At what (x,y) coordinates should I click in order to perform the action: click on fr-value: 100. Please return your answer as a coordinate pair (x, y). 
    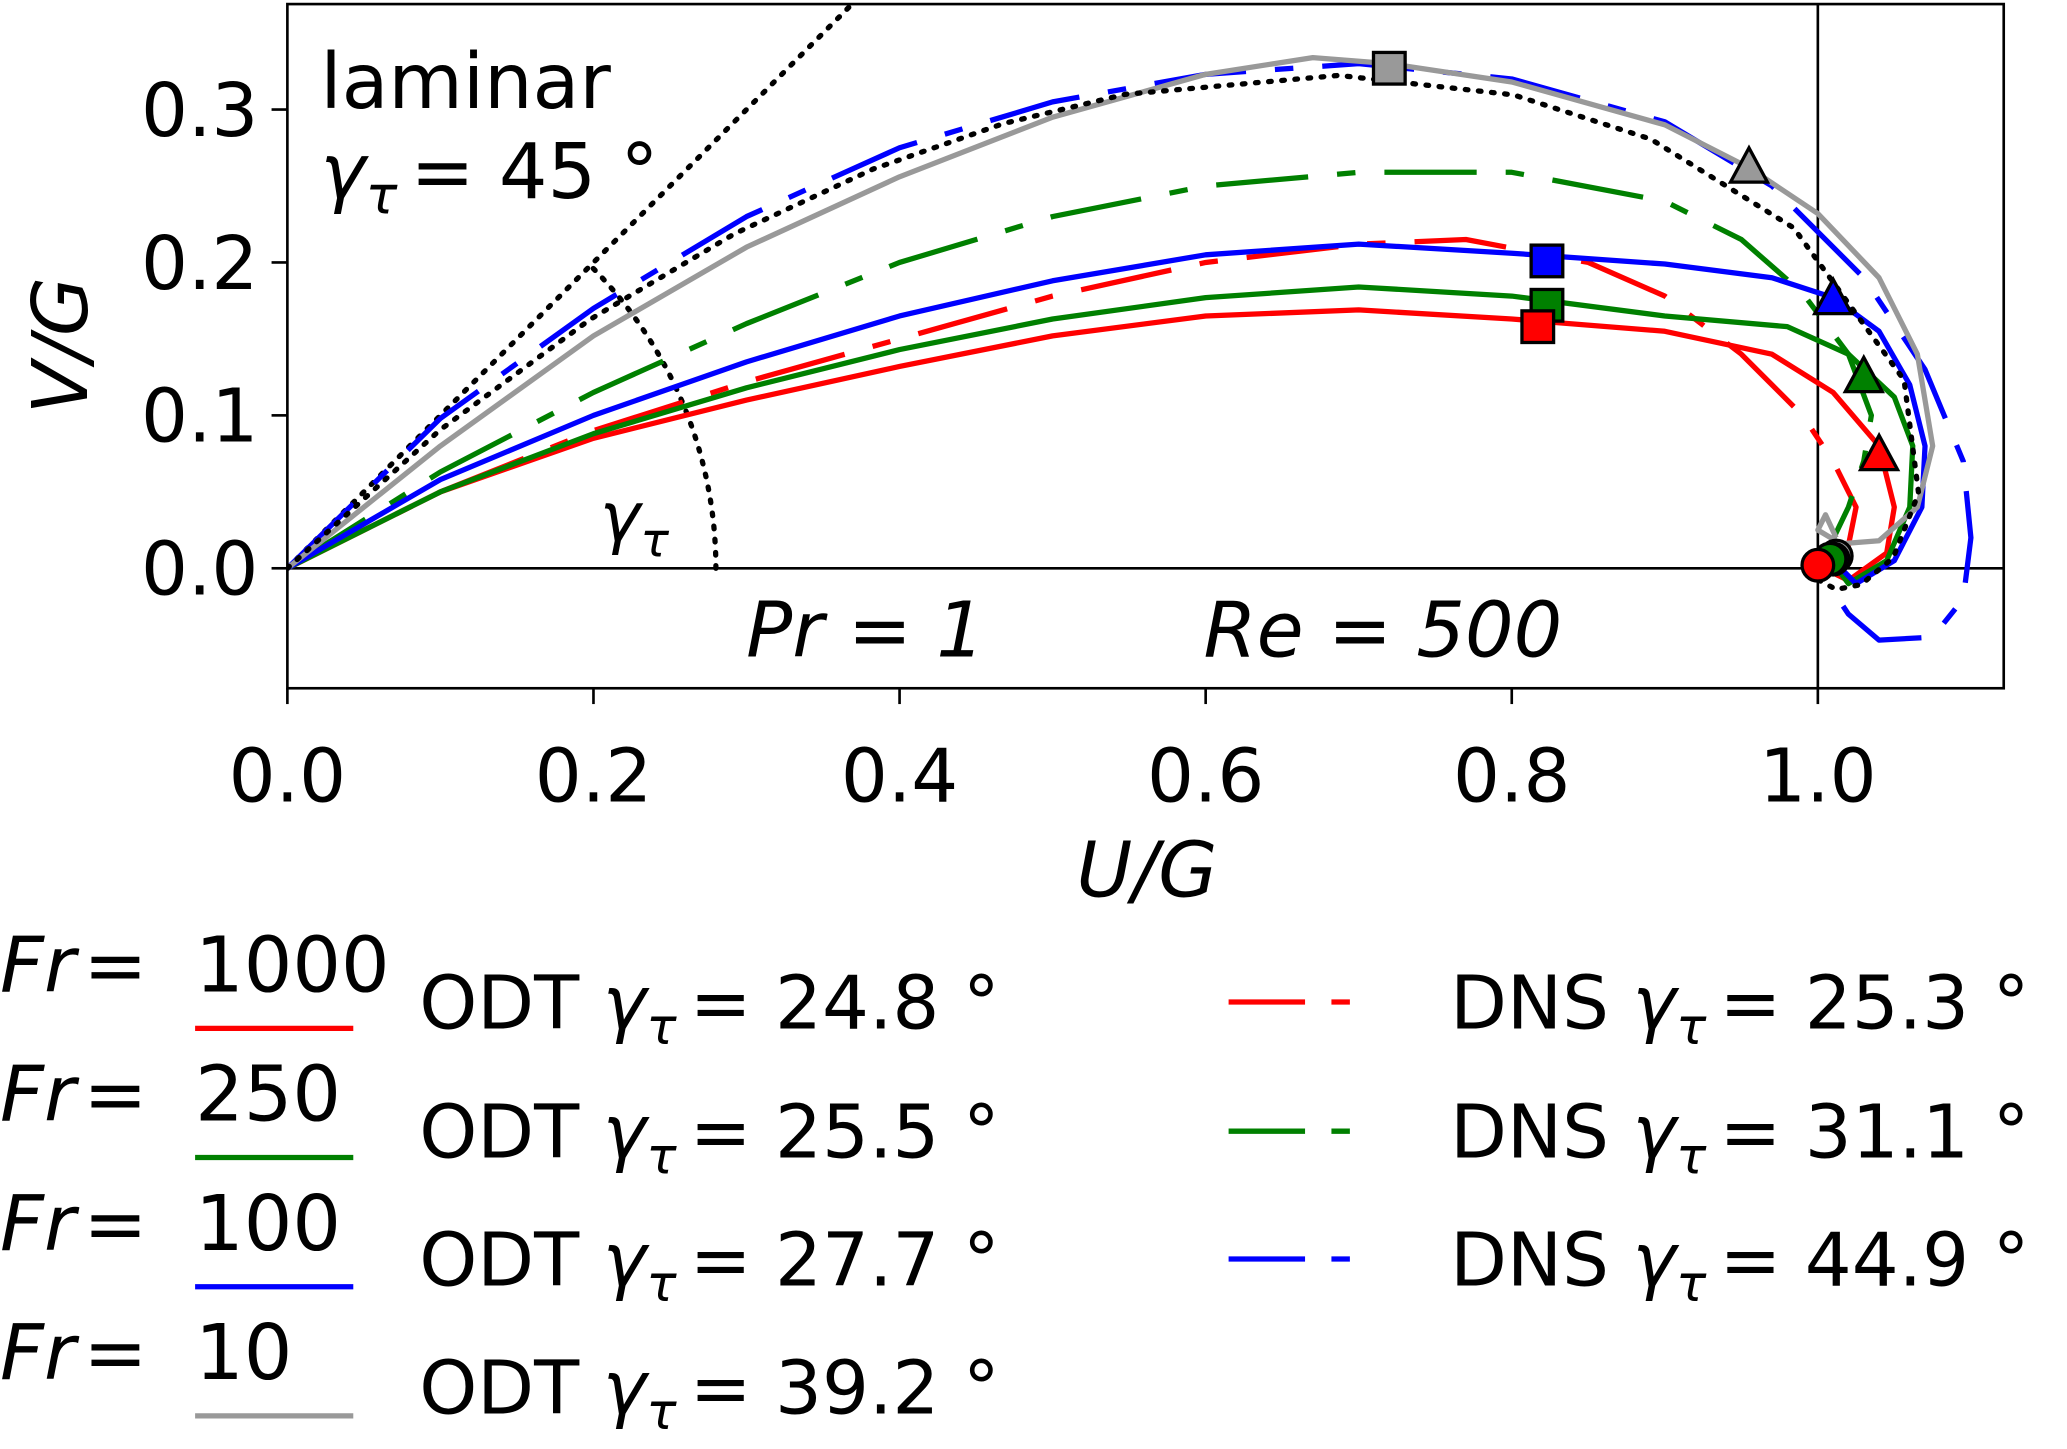
    Looking at the image, I should click on (268, 1224).